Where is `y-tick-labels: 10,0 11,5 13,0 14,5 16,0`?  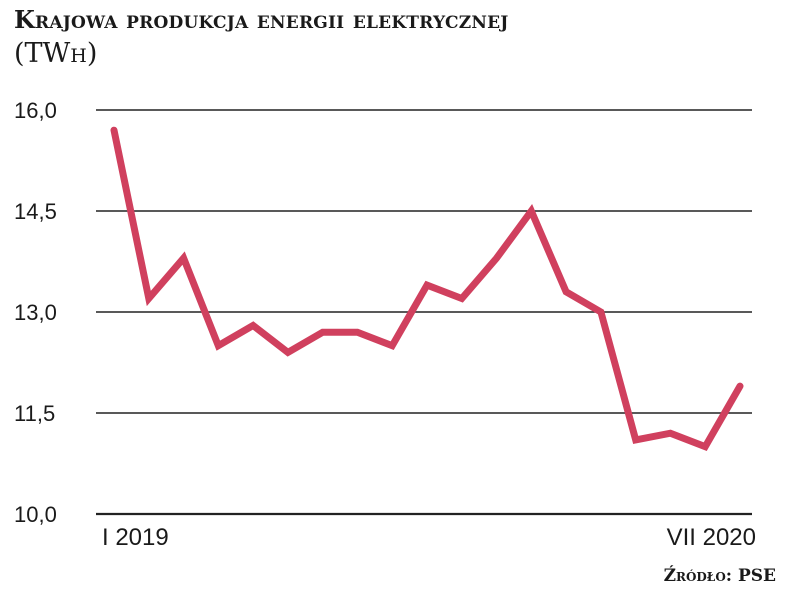 y-tick-labels: 10,0 11,5 13,0 14,5 16,0 is located at coordinates (35, 312).